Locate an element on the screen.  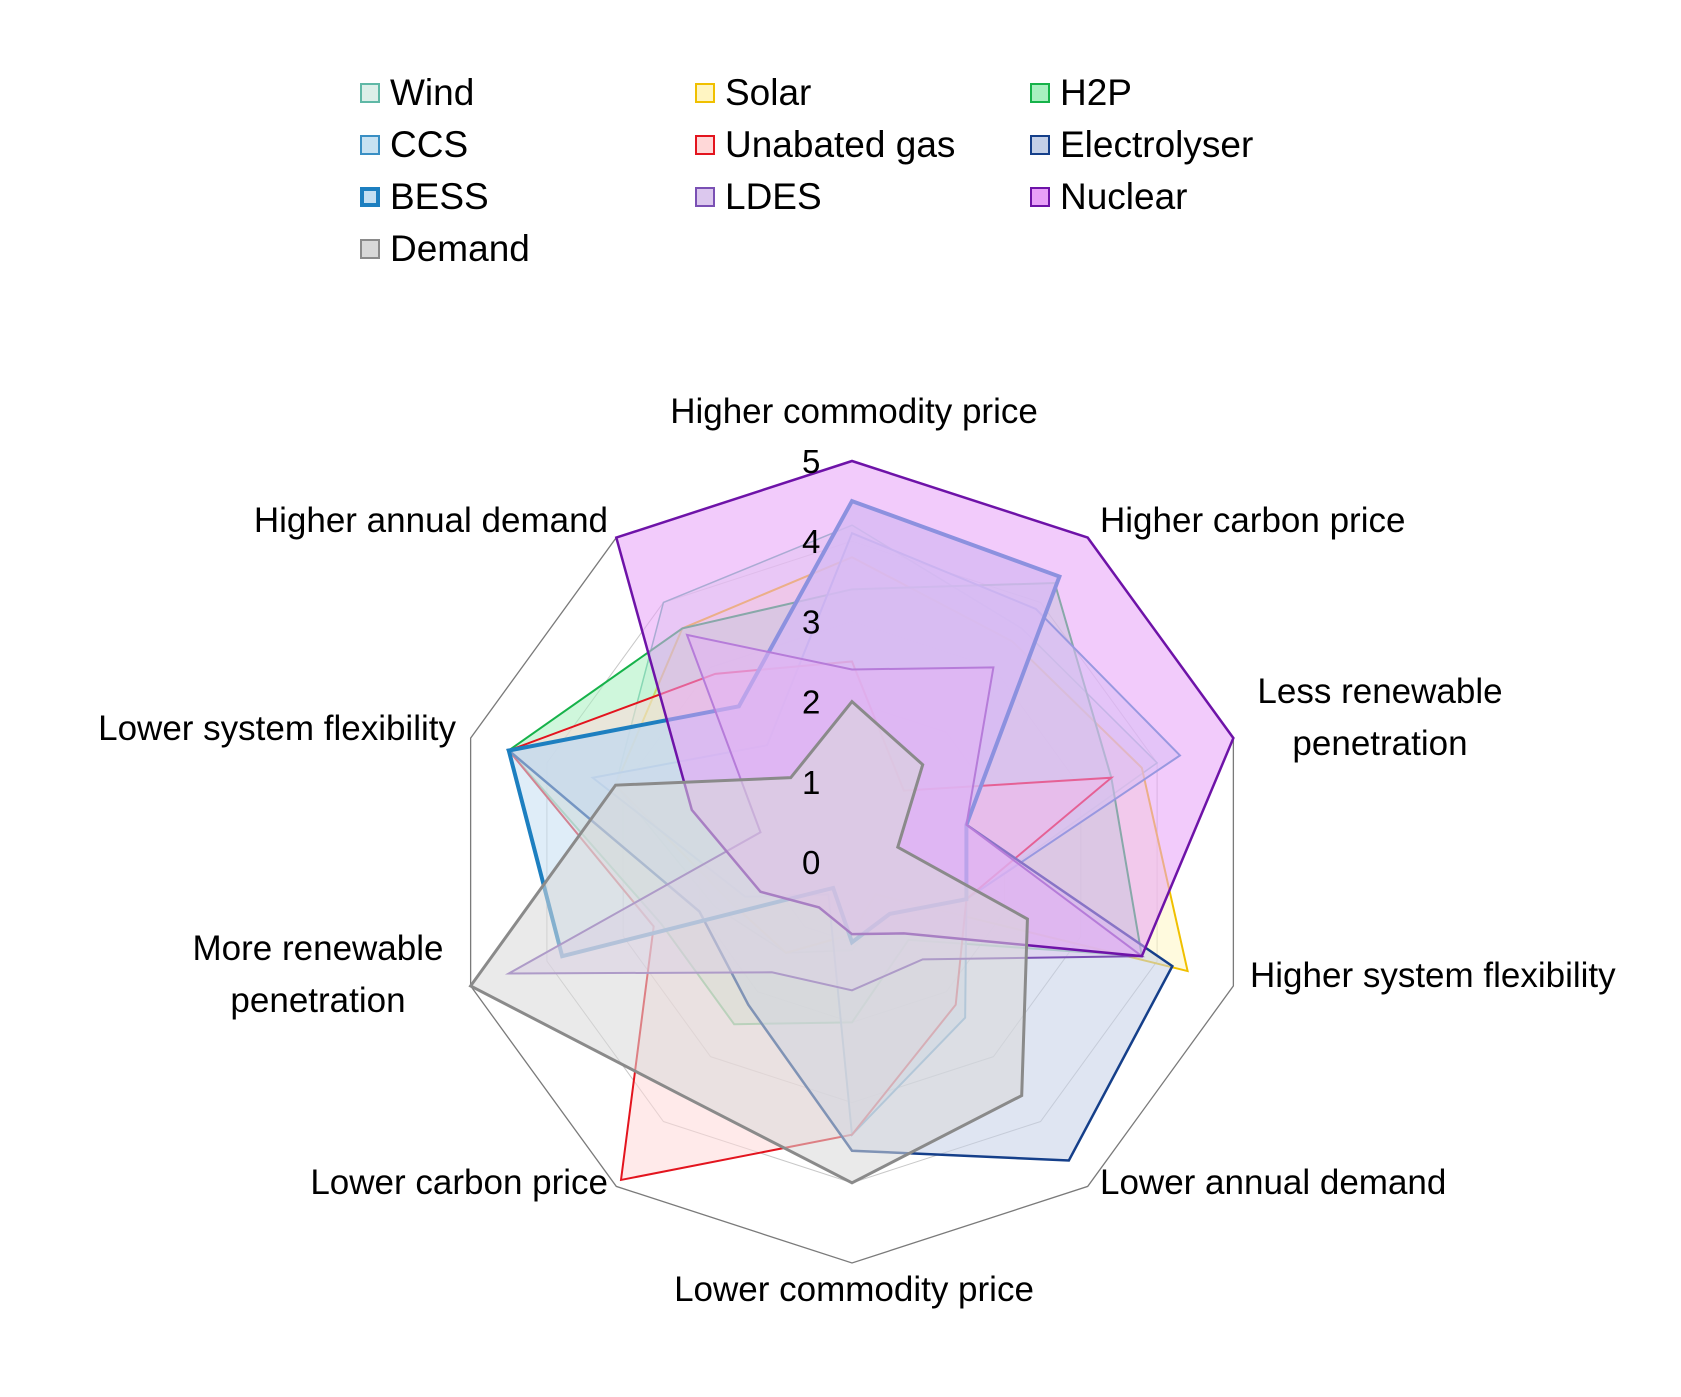
legend-label: BESS is located at coordinates (439, 196).